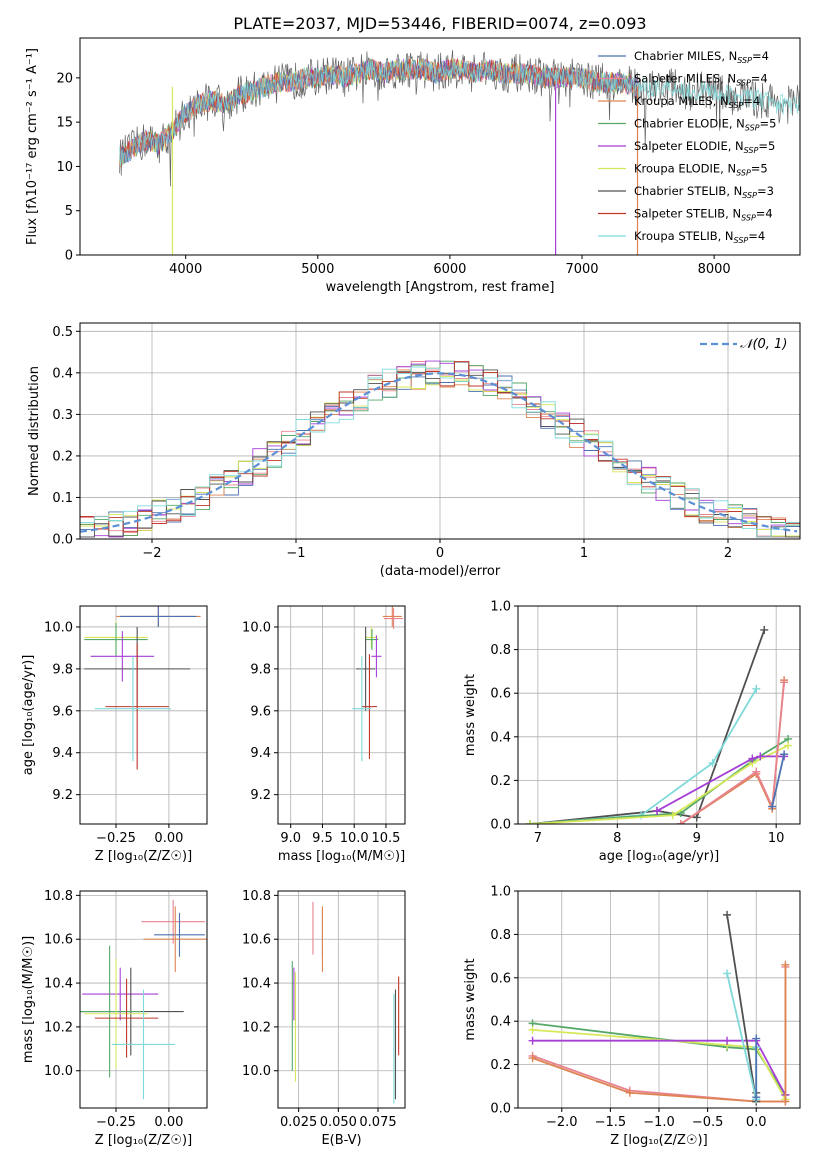 The image size is (819, 1170). I want to click on x-tick-label: 10.0, so click(354, 838).